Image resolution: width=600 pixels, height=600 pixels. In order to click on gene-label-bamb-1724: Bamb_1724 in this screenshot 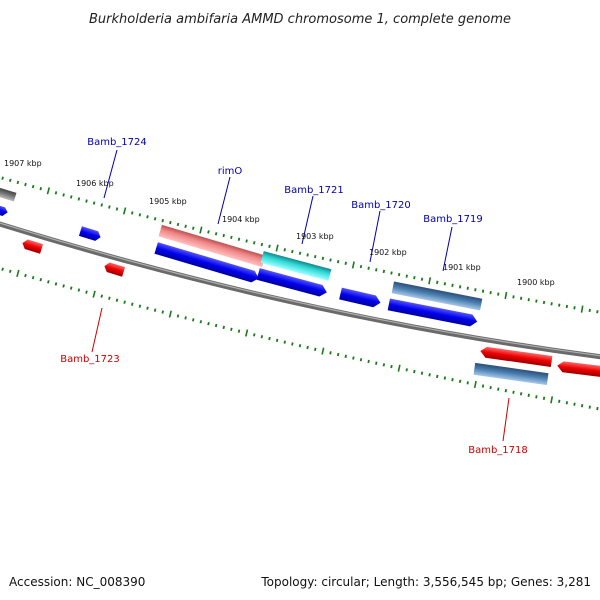, I will do `click(117, 142)`.